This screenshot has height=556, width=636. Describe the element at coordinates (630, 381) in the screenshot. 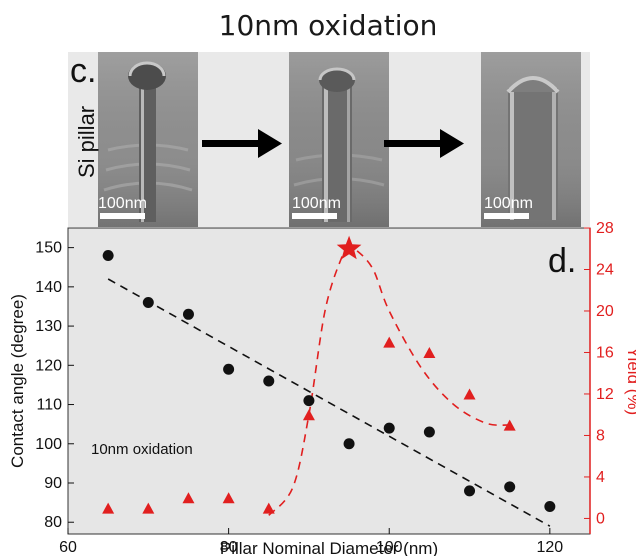

I see `y2-axis-label: Yield (%)` at that location.